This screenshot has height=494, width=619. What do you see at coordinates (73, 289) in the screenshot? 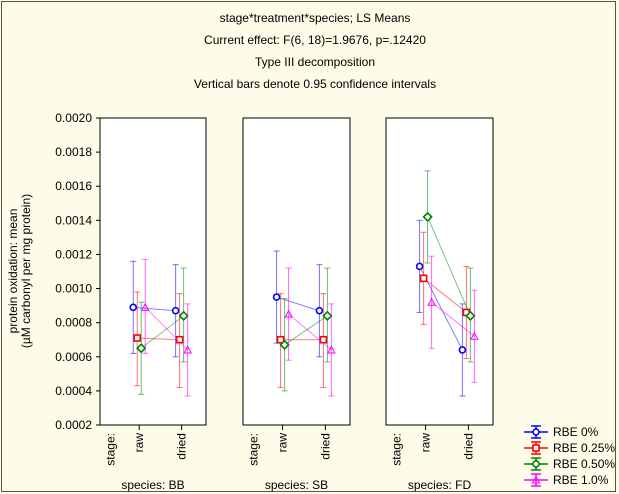
I see `y-tick-label: 0.0010` at bounding box center [73, 289].